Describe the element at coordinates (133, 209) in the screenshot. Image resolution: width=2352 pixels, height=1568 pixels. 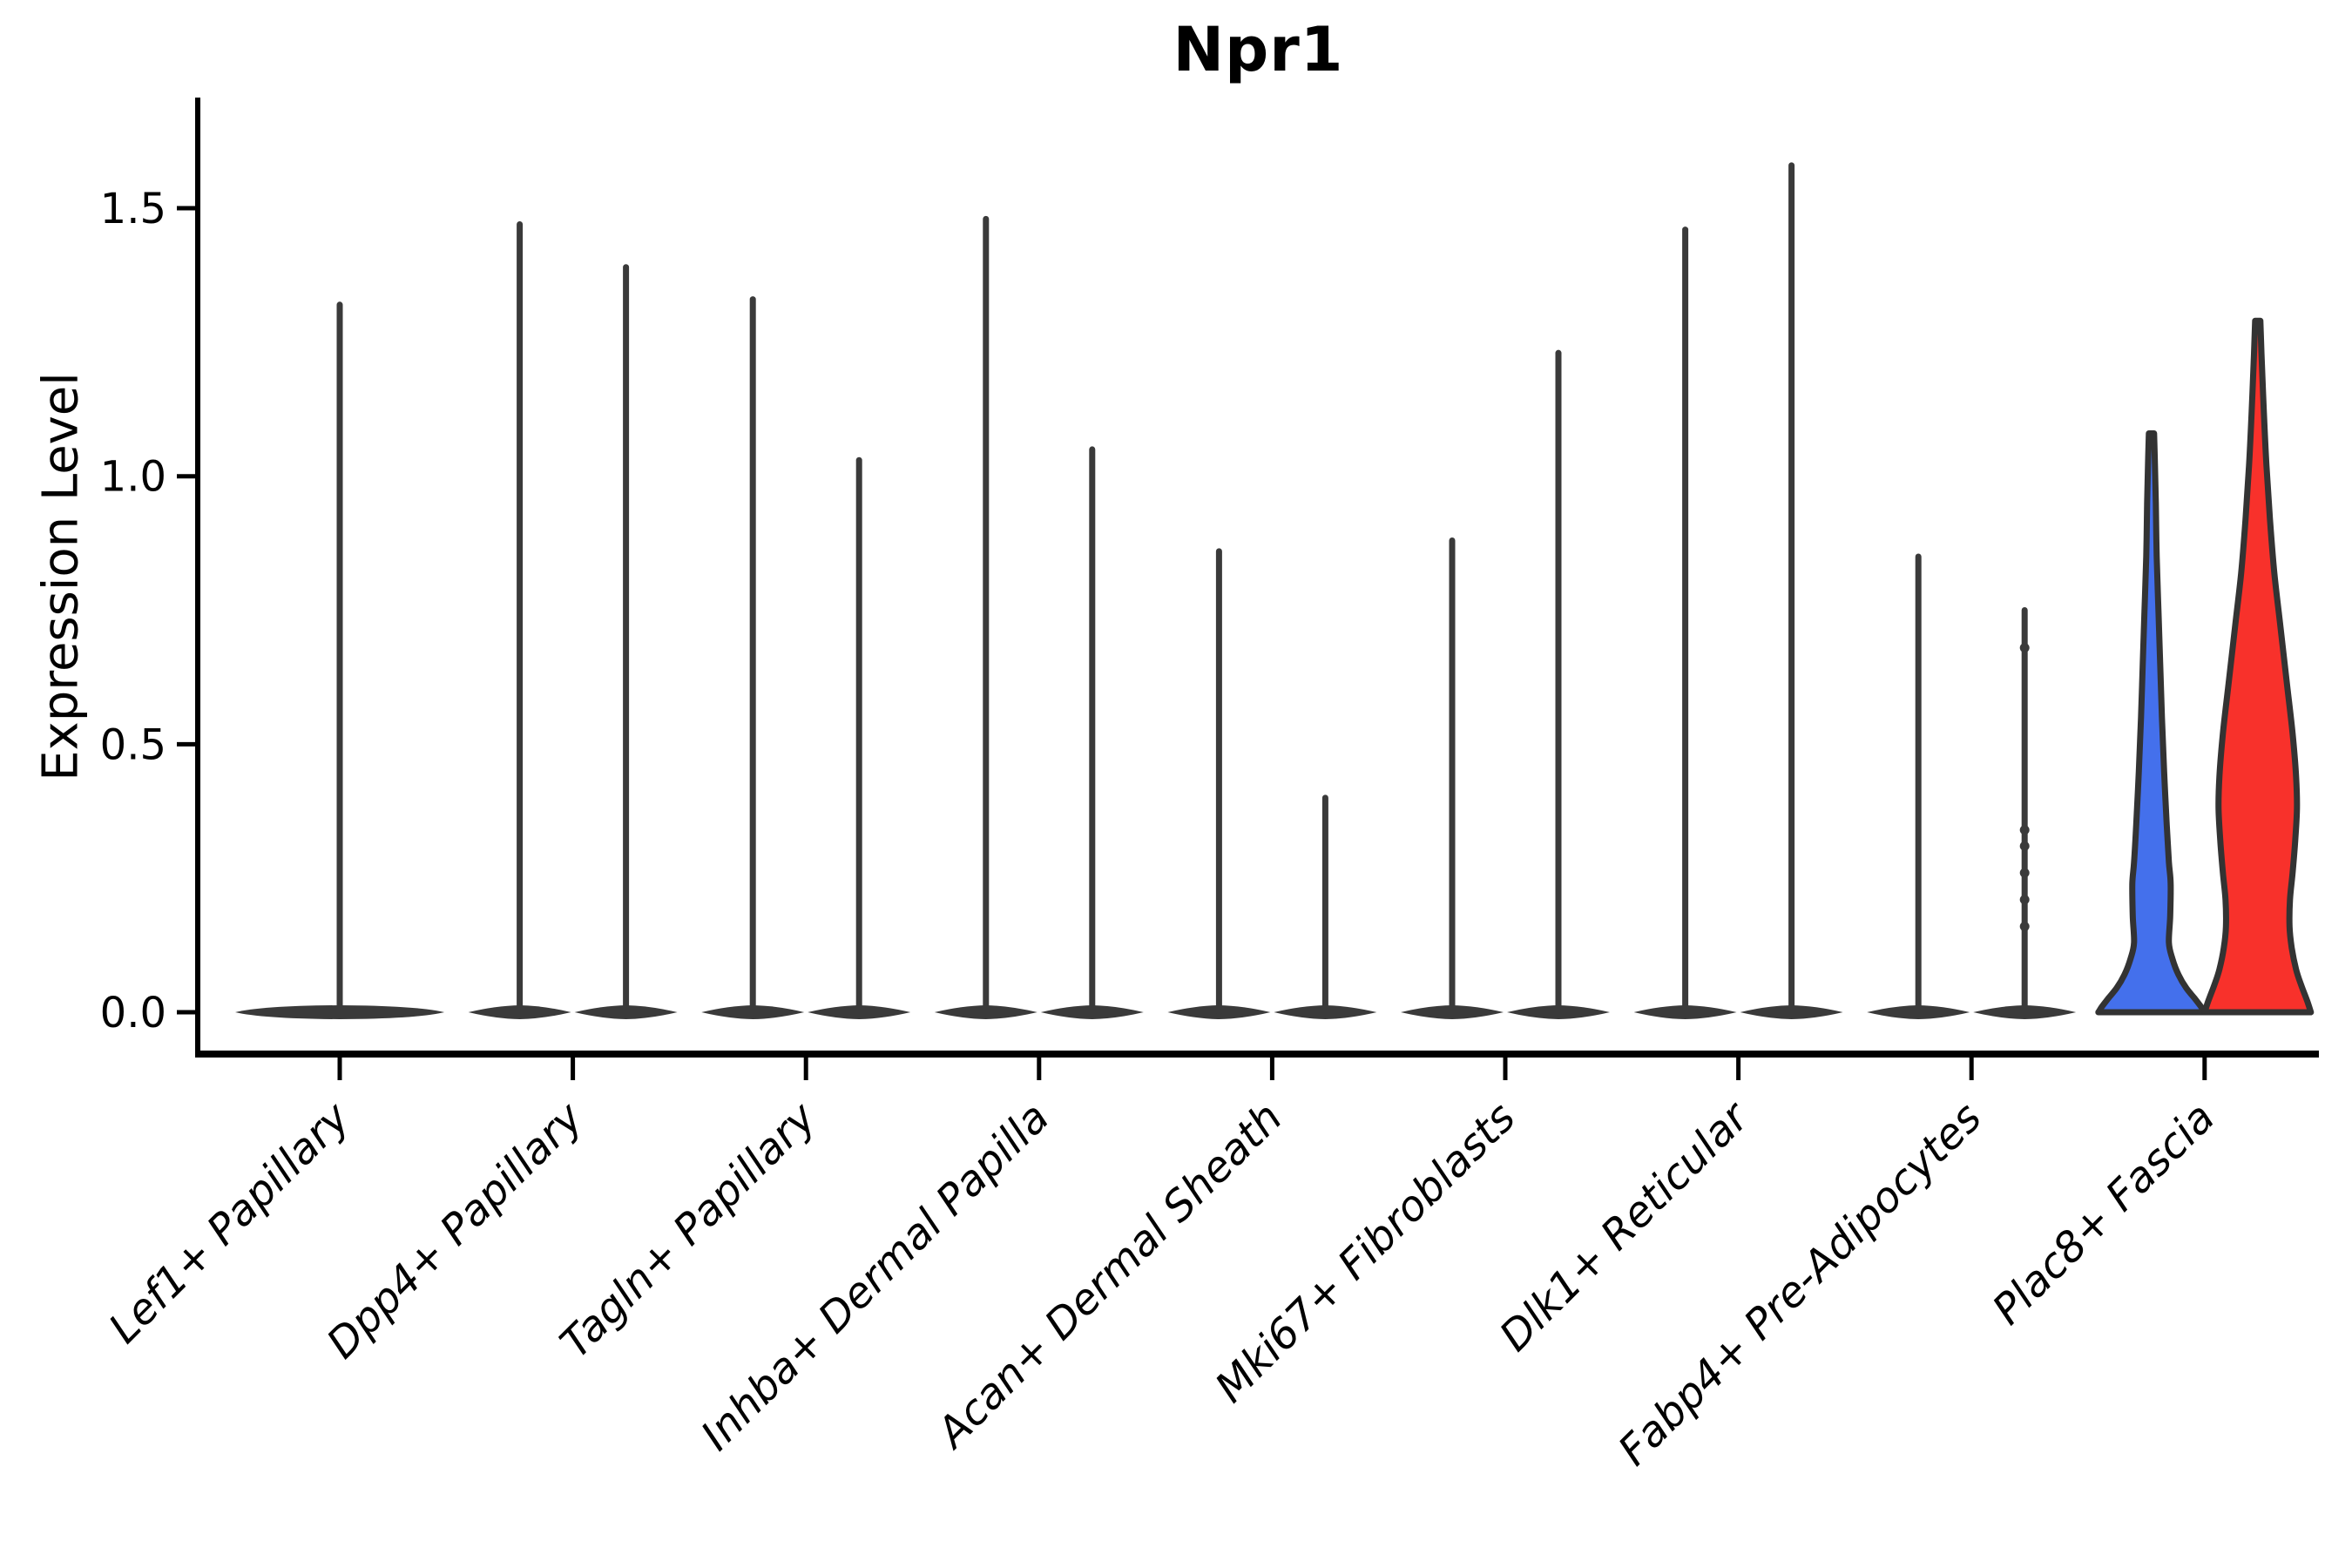
I see `y-tick-label: 1.5` at that location.